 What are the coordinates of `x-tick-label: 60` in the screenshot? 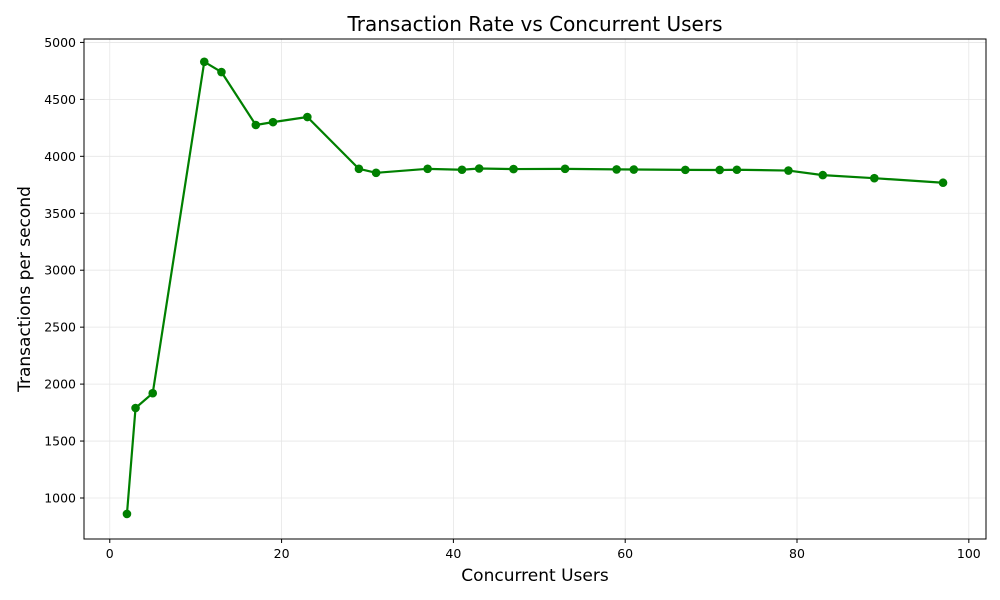 It's located at (625, 553).